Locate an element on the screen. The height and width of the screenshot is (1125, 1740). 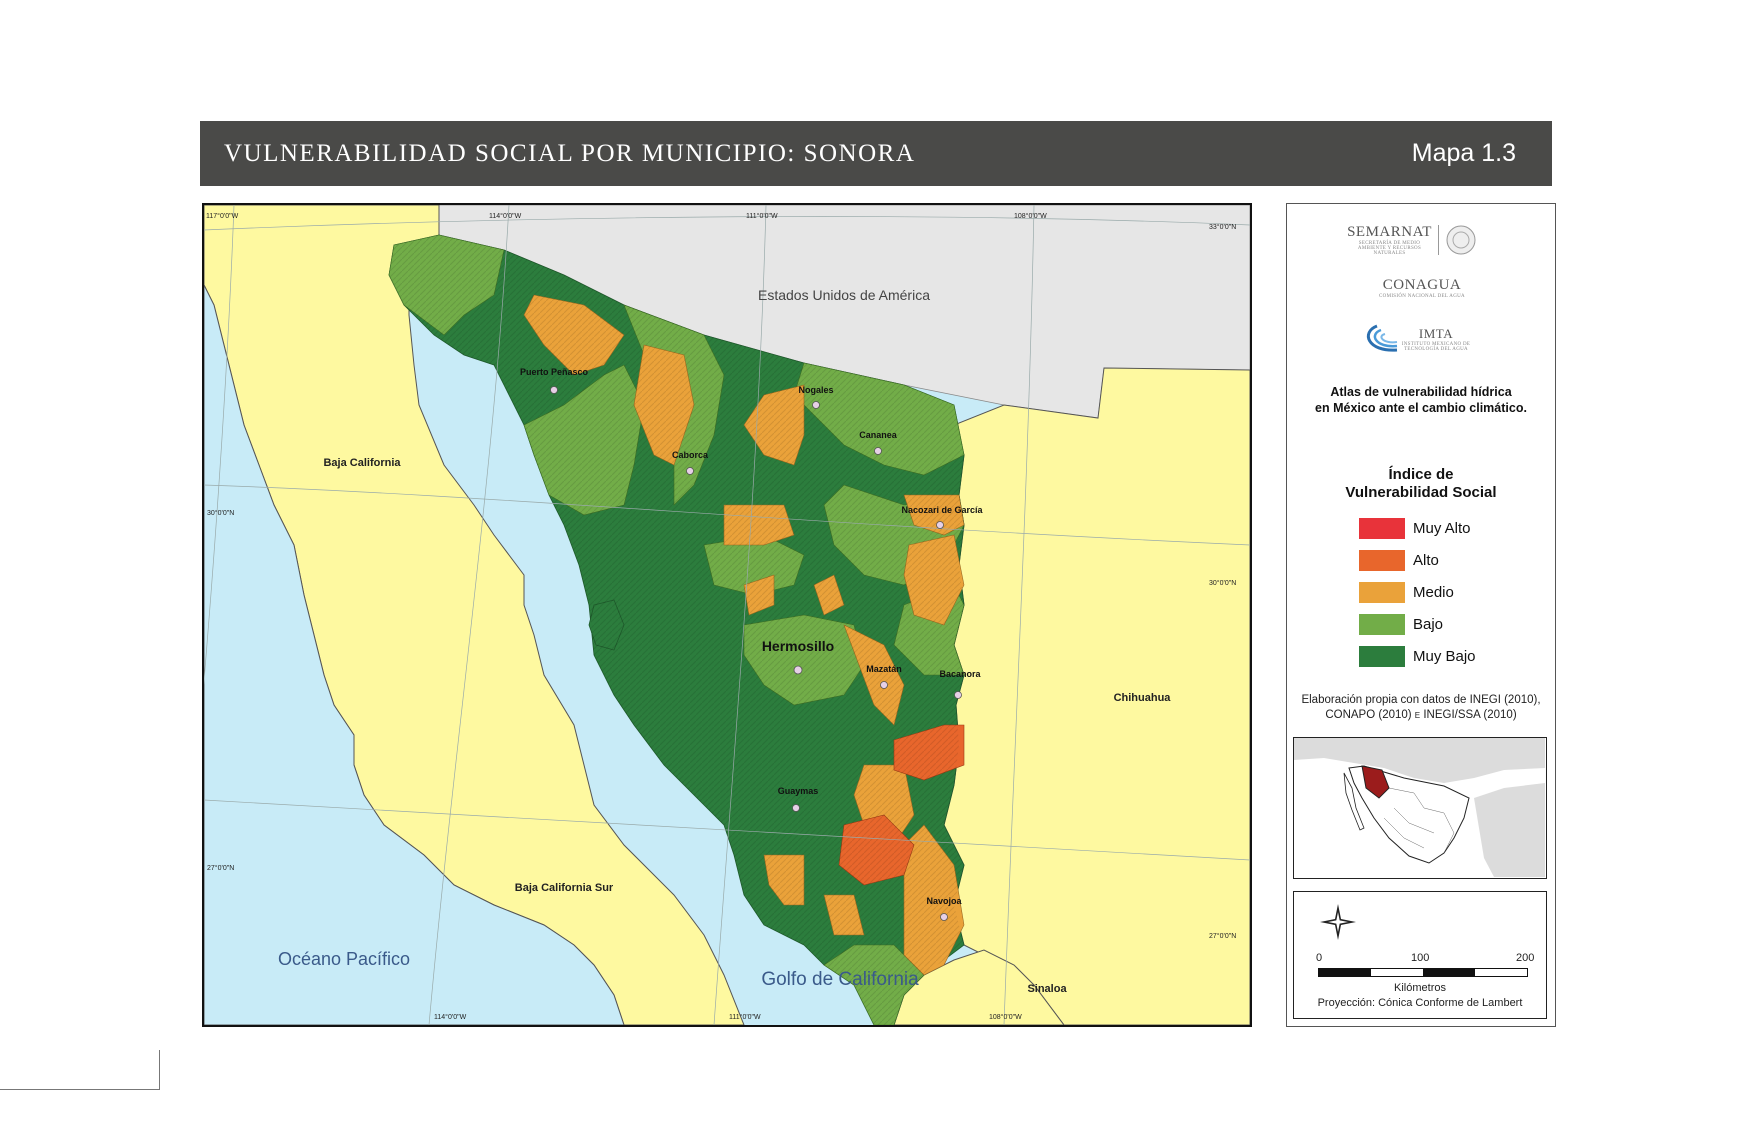
label-chihuahua: Chihuahua is located at coordinates (1143, 698).